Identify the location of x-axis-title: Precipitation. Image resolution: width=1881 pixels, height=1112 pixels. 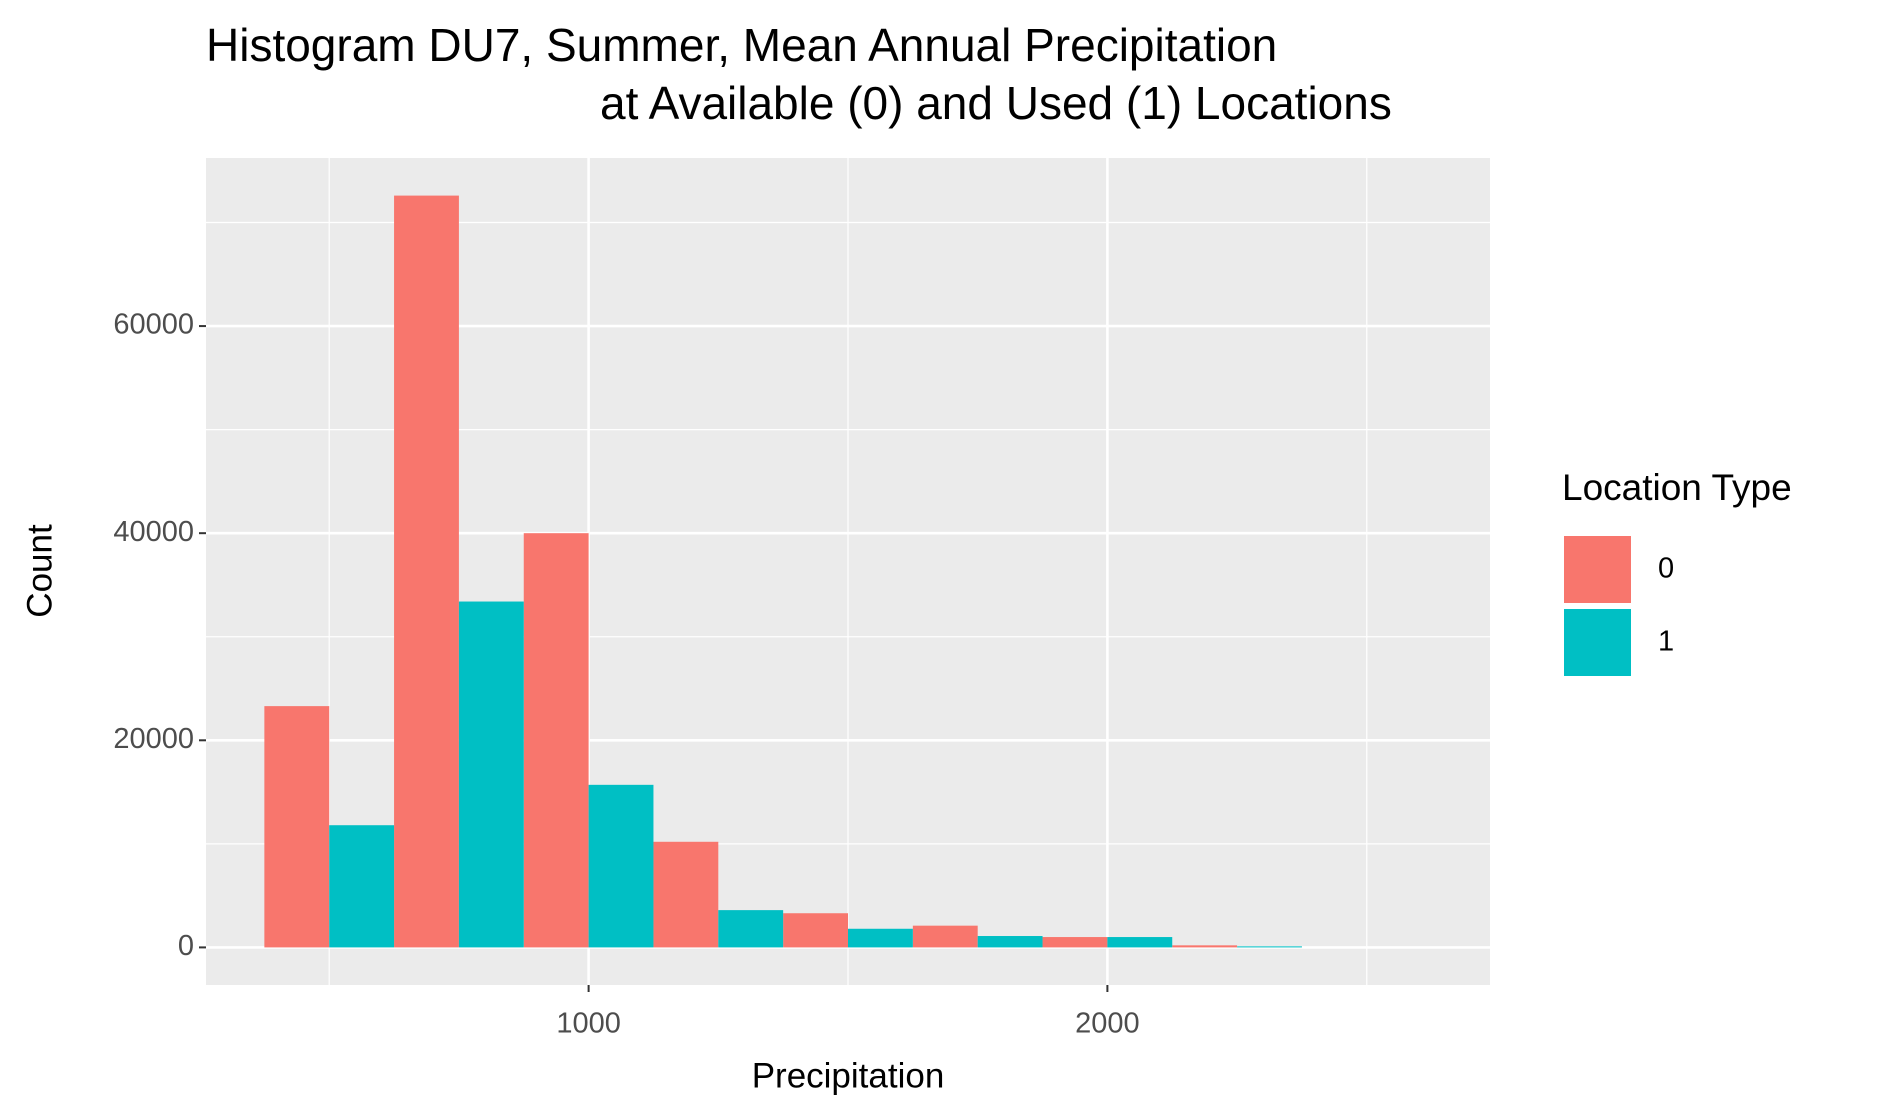
(848, 1075).